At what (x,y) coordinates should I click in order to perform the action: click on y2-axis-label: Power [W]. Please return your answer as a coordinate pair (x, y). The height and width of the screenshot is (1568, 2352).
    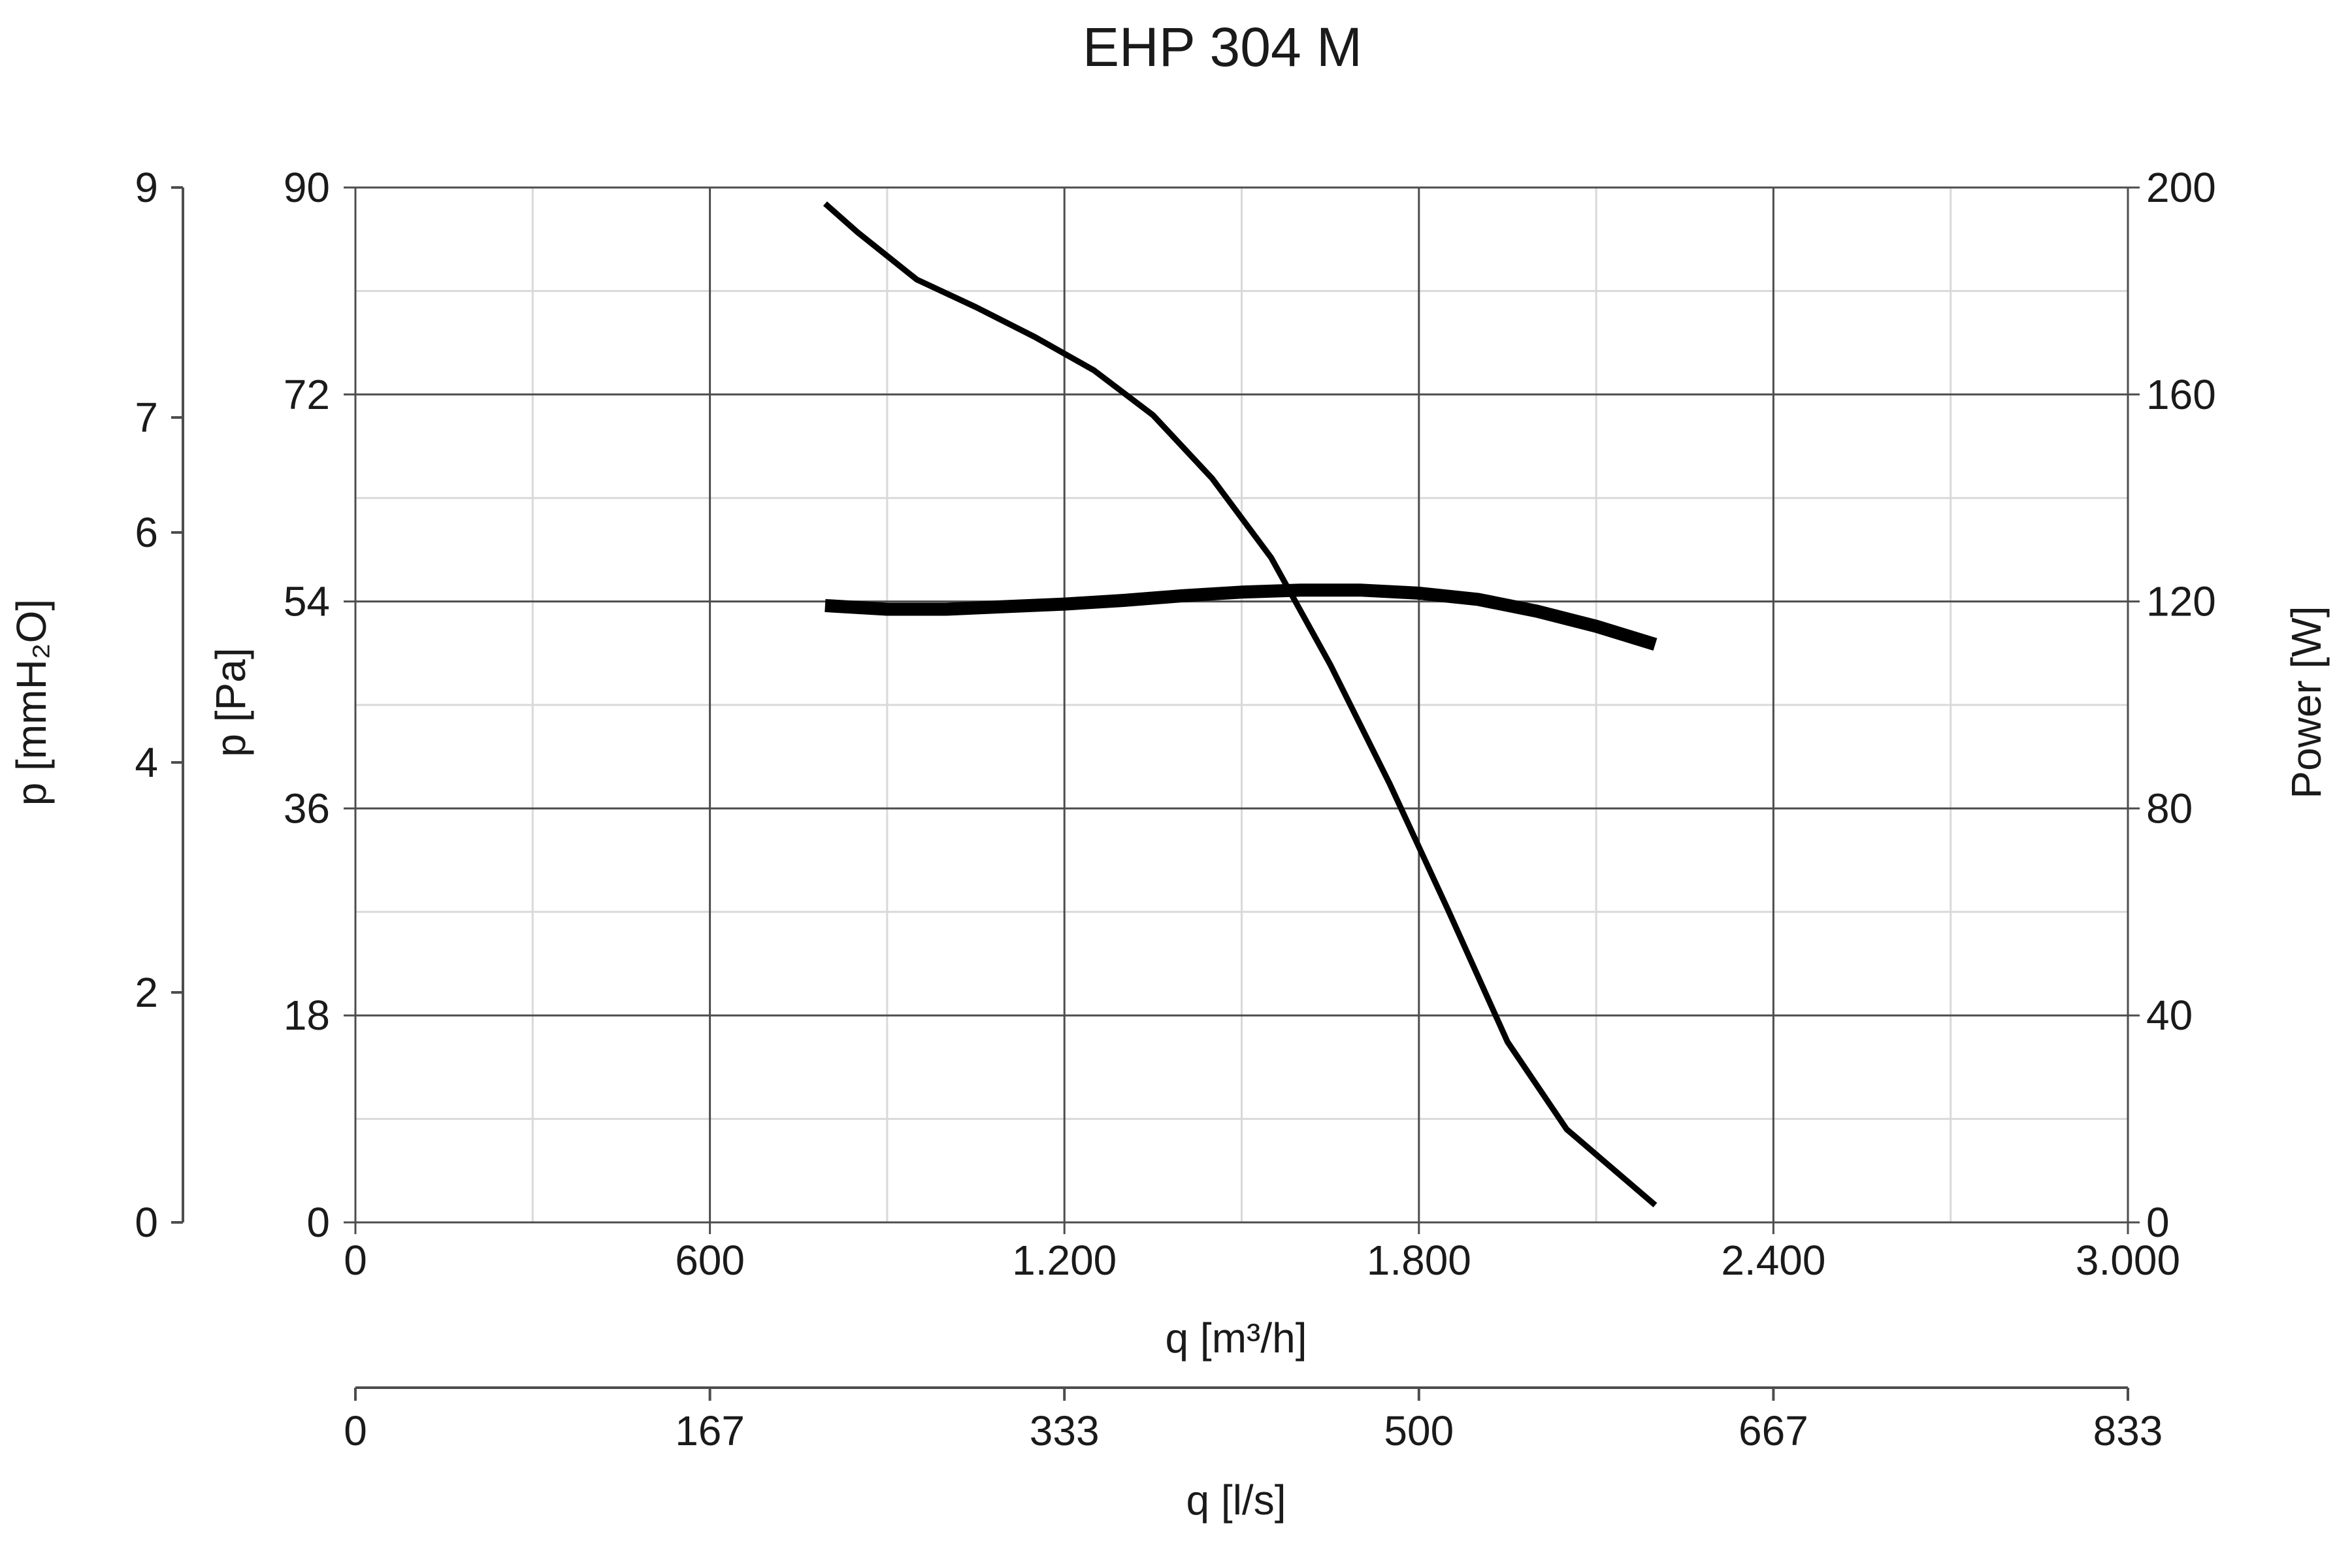
    Looking at the image, I should click on (2306, 702).